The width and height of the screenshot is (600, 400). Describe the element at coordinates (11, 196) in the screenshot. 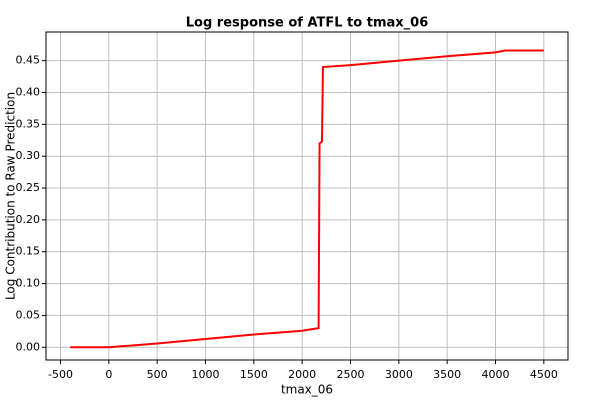

I see `y-axis-label: Log Contribution to Raw Prediction` at that location.